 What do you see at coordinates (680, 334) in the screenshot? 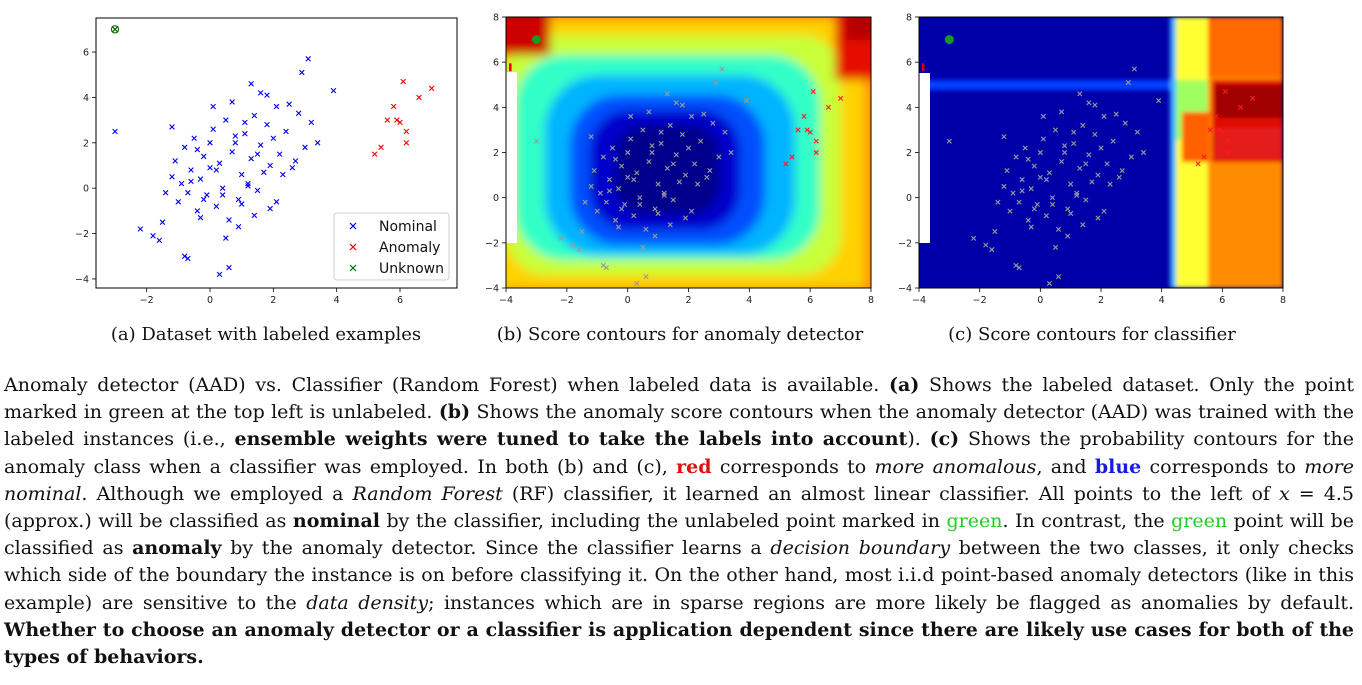
I see `caption-b: (b) Score contours for anomaly detector` at bounding box center [680, 334].